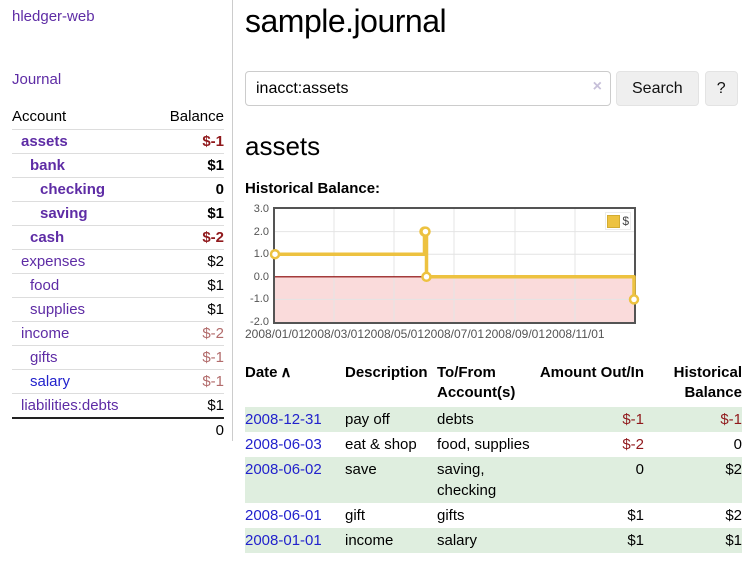 The height and width of the screenshot is (582, 742). Describe the element at coordinates (707, 382) in the screenshot. I see `column-header-balance: Historical Balance` at that location.